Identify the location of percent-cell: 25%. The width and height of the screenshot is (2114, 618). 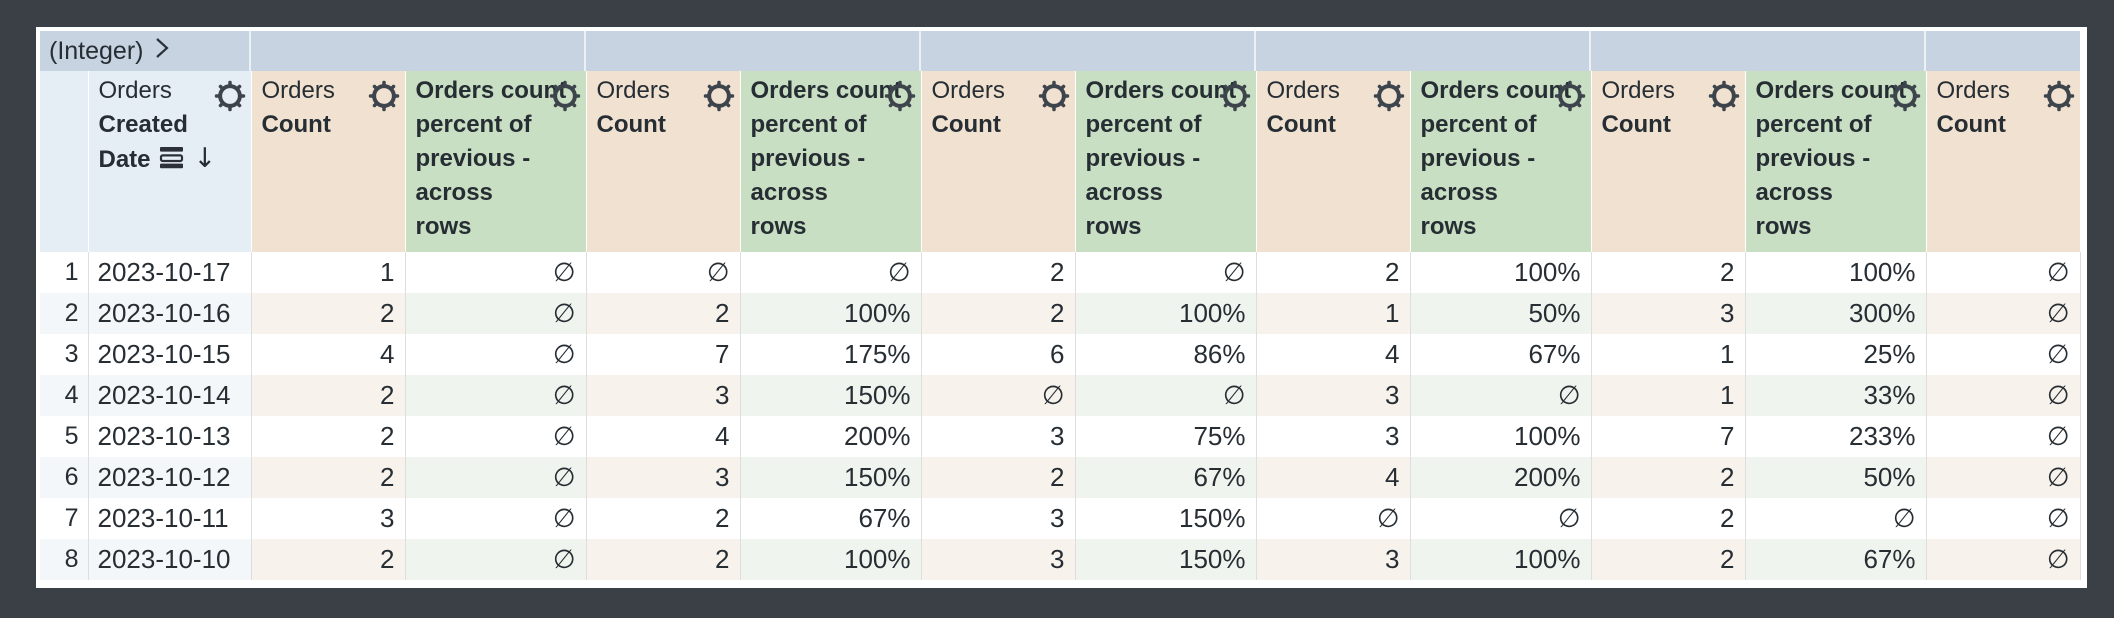
(1836, 354).